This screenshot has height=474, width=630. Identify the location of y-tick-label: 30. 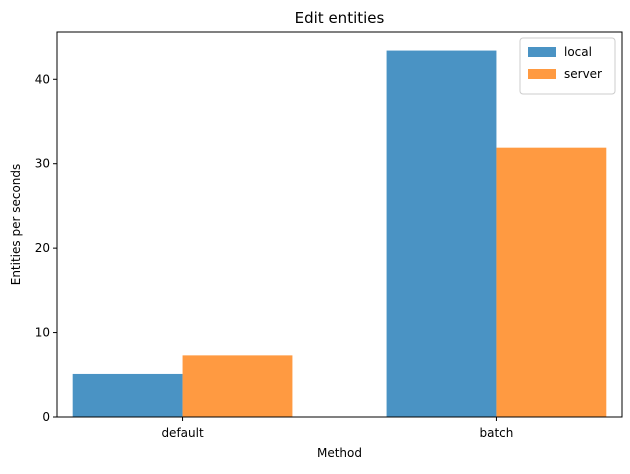
(42, 164).